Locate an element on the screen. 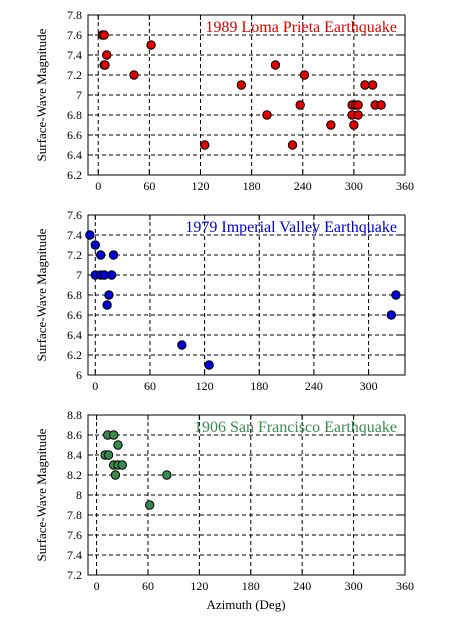 This screenshot has height=631, width=474. x-axis-label: Azimuth (Deg) is located at coordinates (245, 604).